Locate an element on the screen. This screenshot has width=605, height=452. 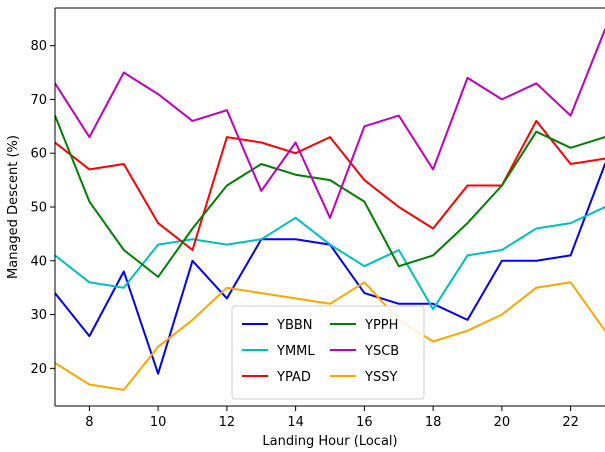
legend-box is located at coordinates (328, 352).